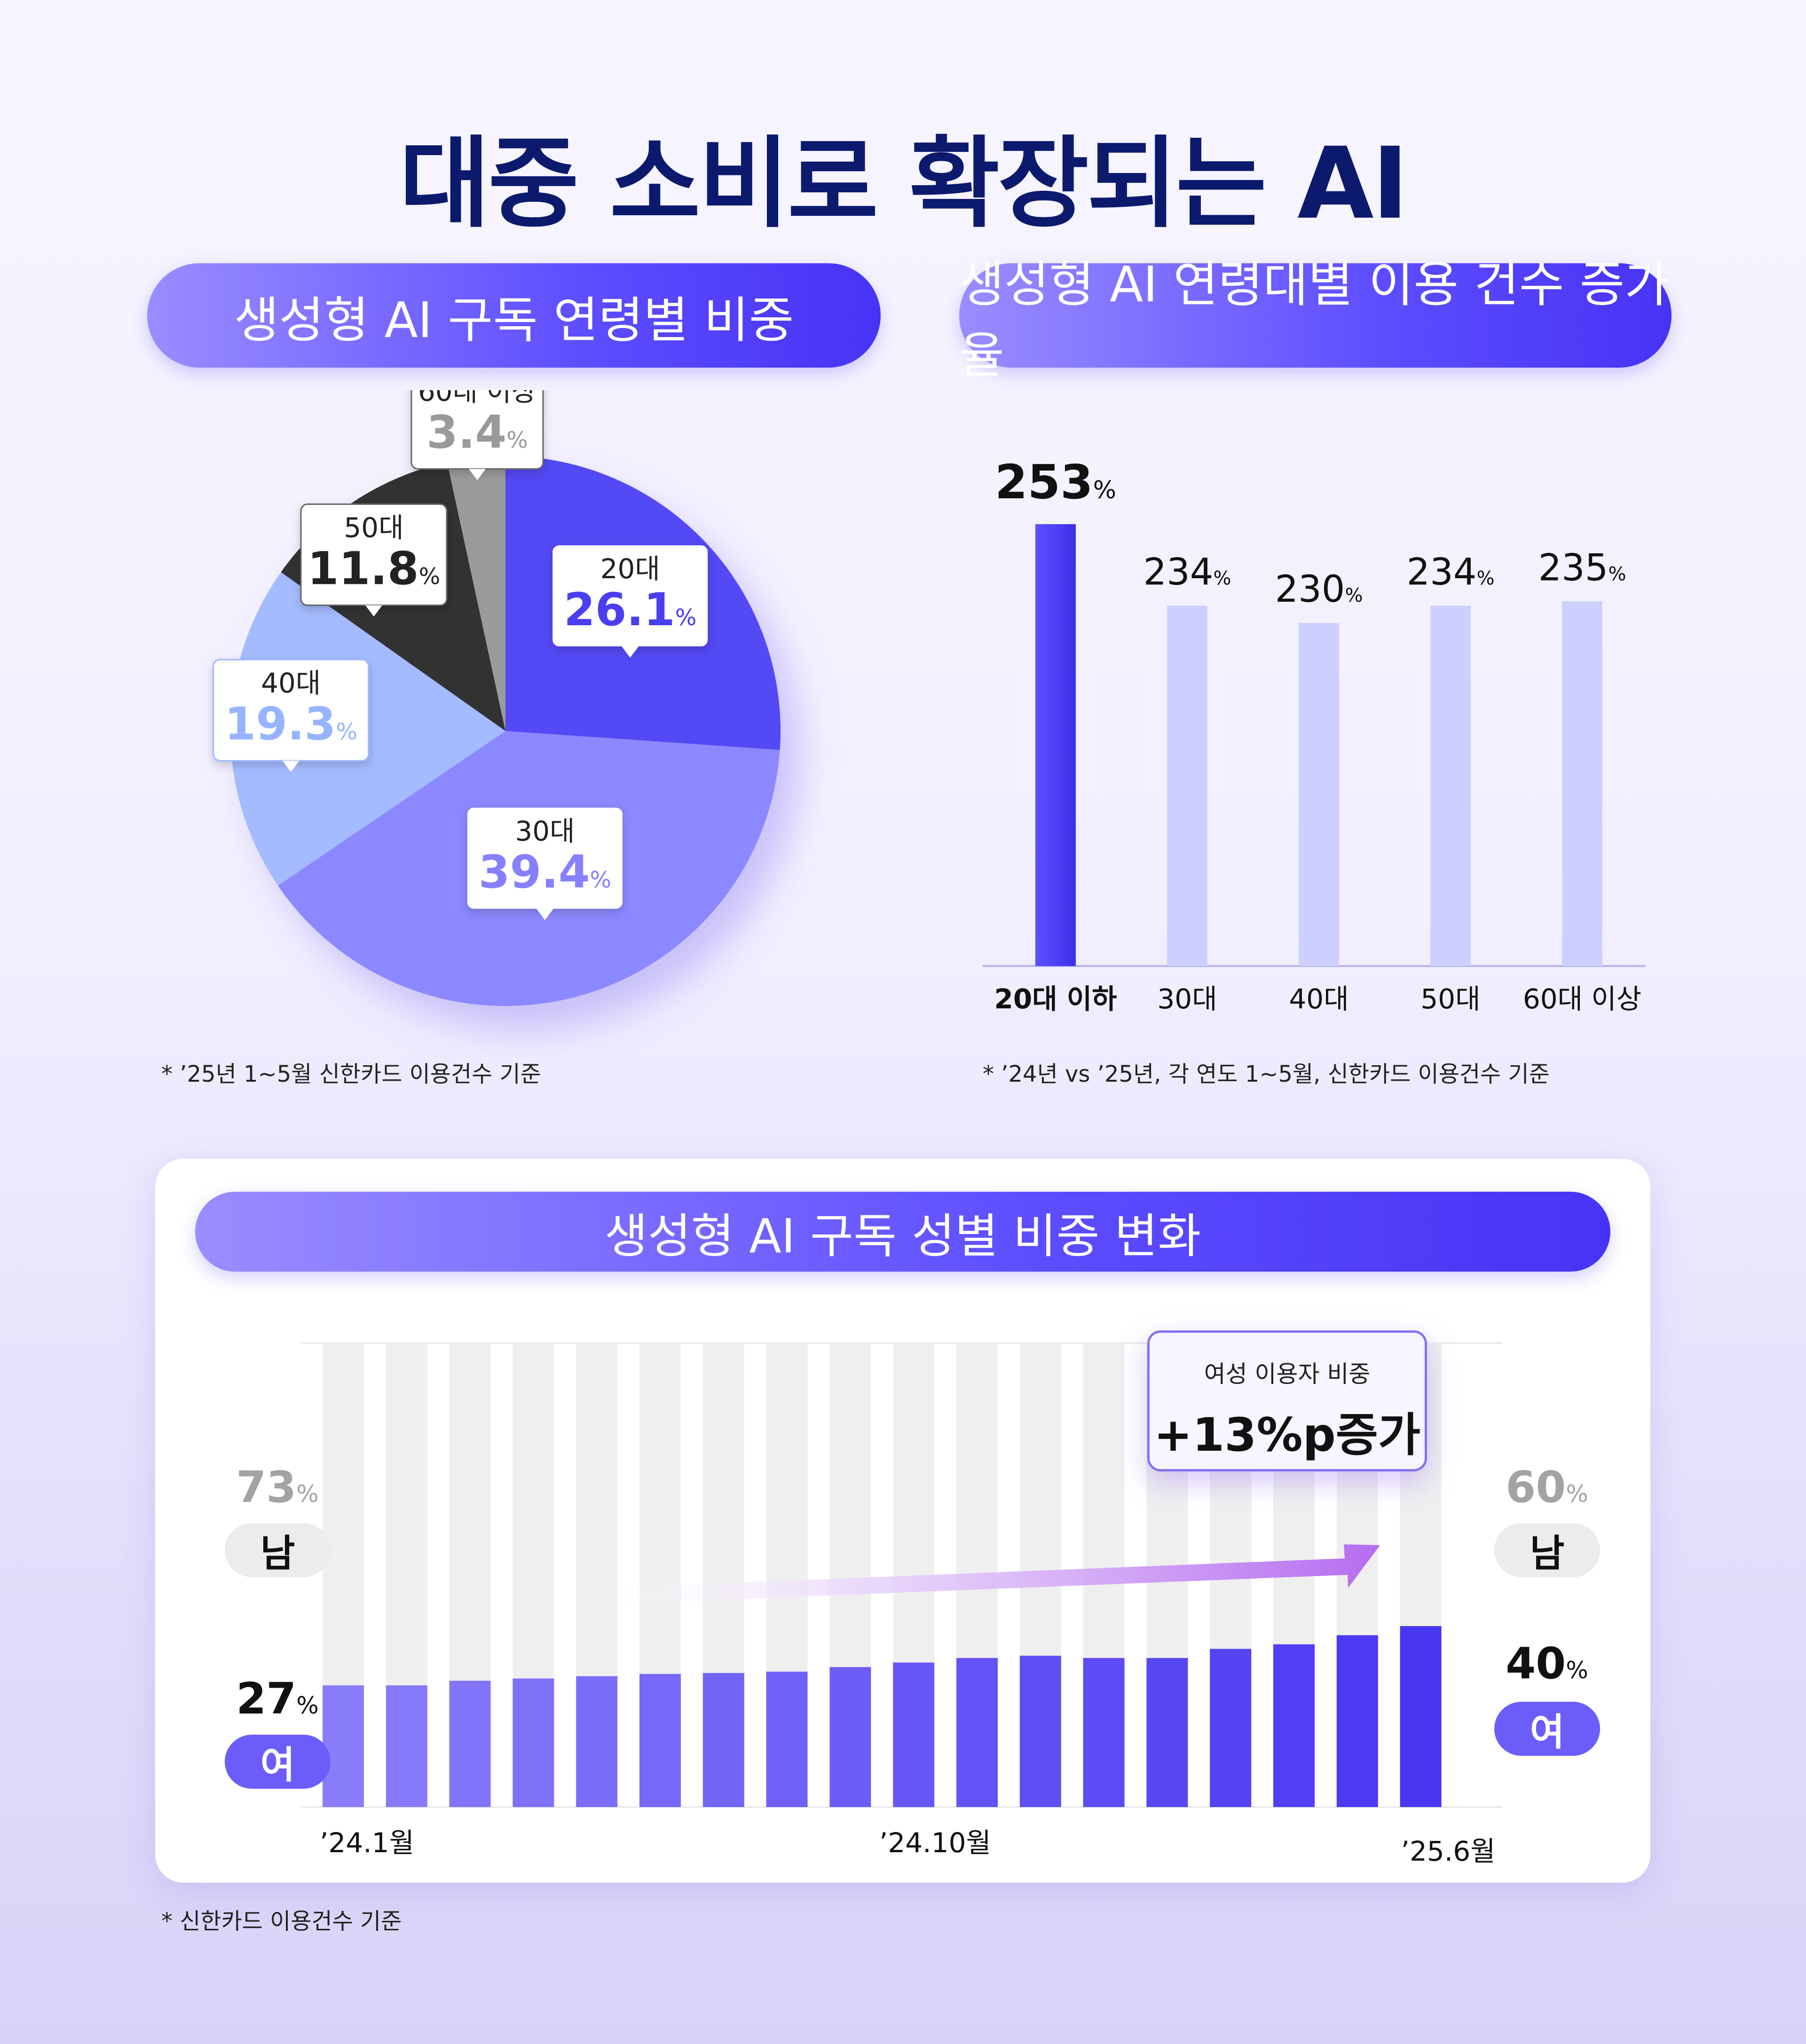 The width and height of the screenshot is (1806, 2044). I want to click on growth-bar-value-1: 234%, so click(1188, 572).